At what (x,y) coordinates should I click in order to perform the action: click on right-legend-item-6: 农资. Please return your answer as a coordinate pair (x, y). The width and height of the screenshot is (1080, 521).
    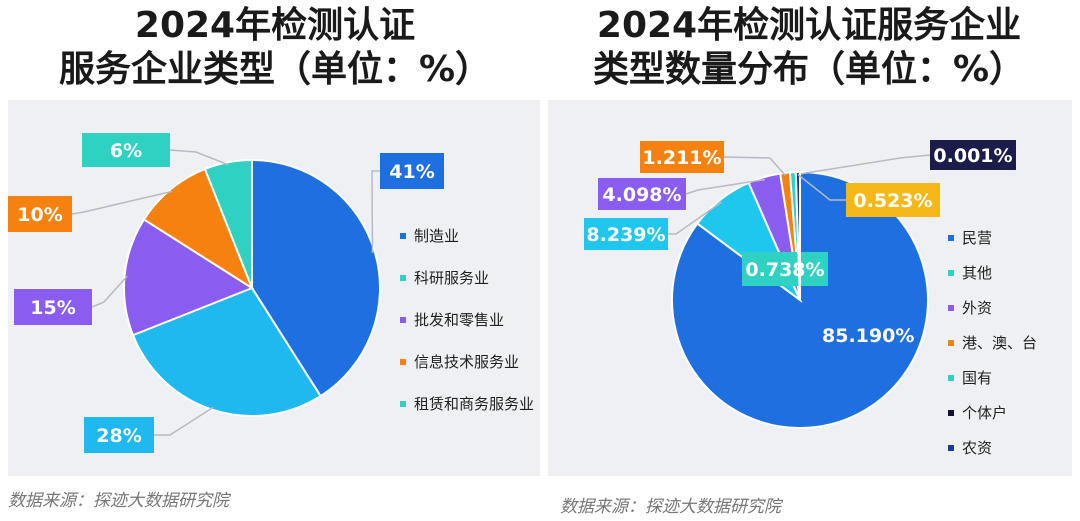
    Looking at the image, I should click on (977, 448).